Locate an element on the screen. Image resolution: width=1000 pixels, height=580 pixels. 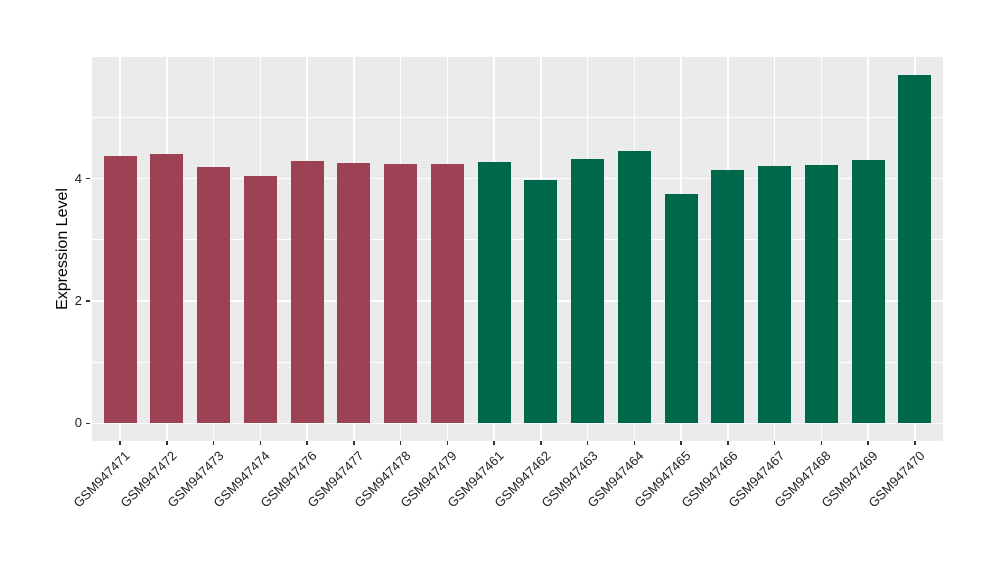
y-tick-label: 2 is located at coordinates (78, 300).